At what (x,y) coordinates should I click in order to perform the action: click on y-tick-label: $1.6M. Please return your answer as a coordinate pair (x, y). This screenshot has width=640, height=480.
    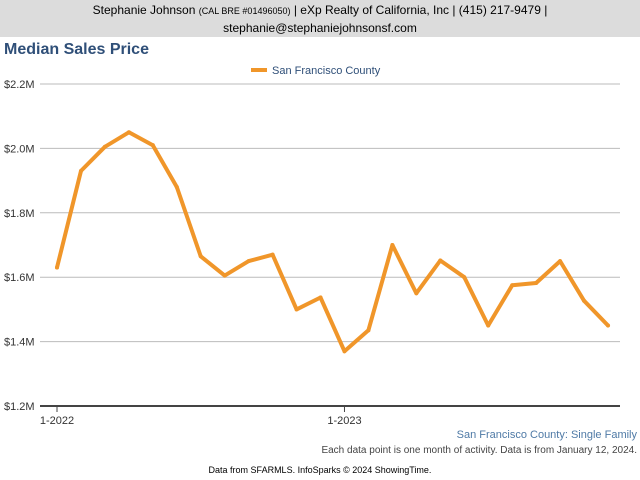
    Looking at the image, I should click on (19, 278).